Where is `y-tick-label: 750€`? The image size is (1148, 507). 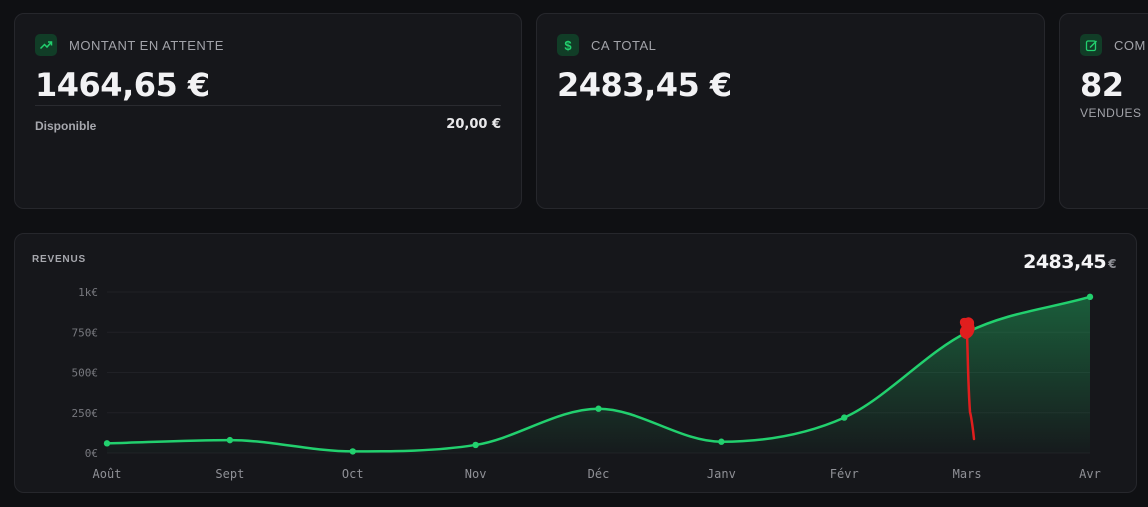 y-tick-label: 750€ is located at coordinates (85, 332).